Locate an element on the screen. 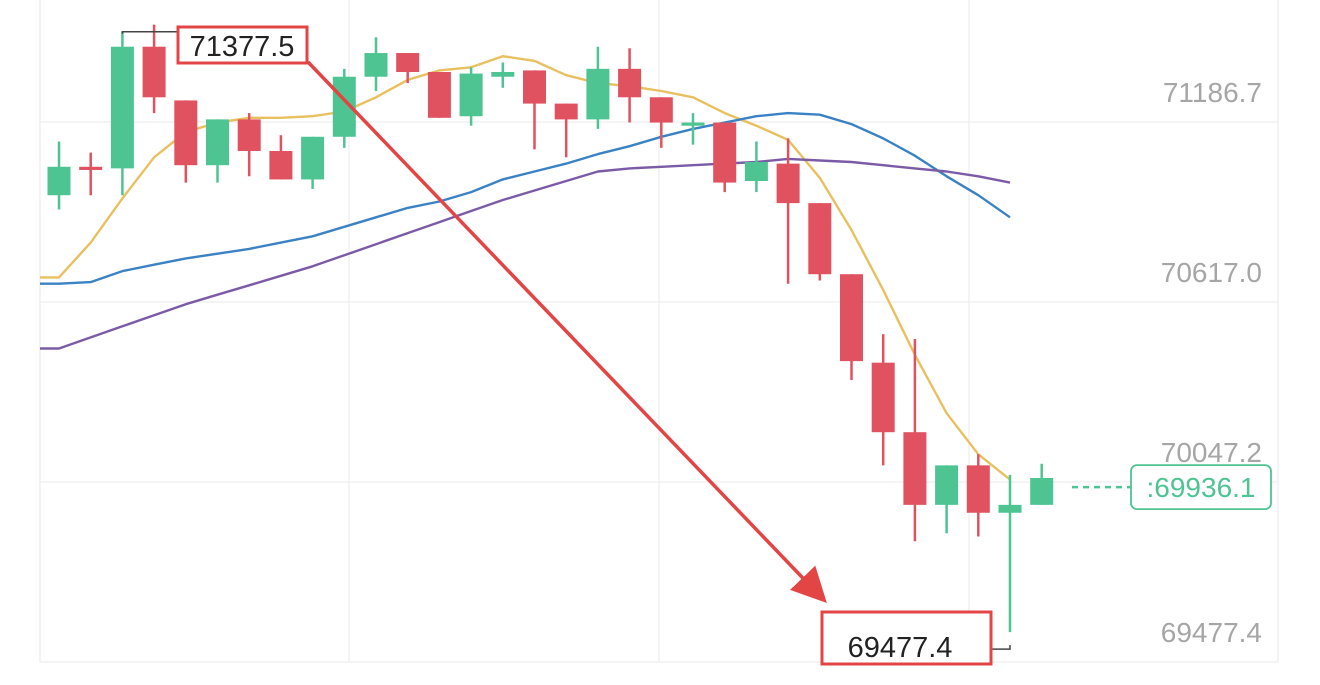 This screenshot has height=685, width=1320. y-tick-label: 71186.7 is located at coordinates (1212, 92).